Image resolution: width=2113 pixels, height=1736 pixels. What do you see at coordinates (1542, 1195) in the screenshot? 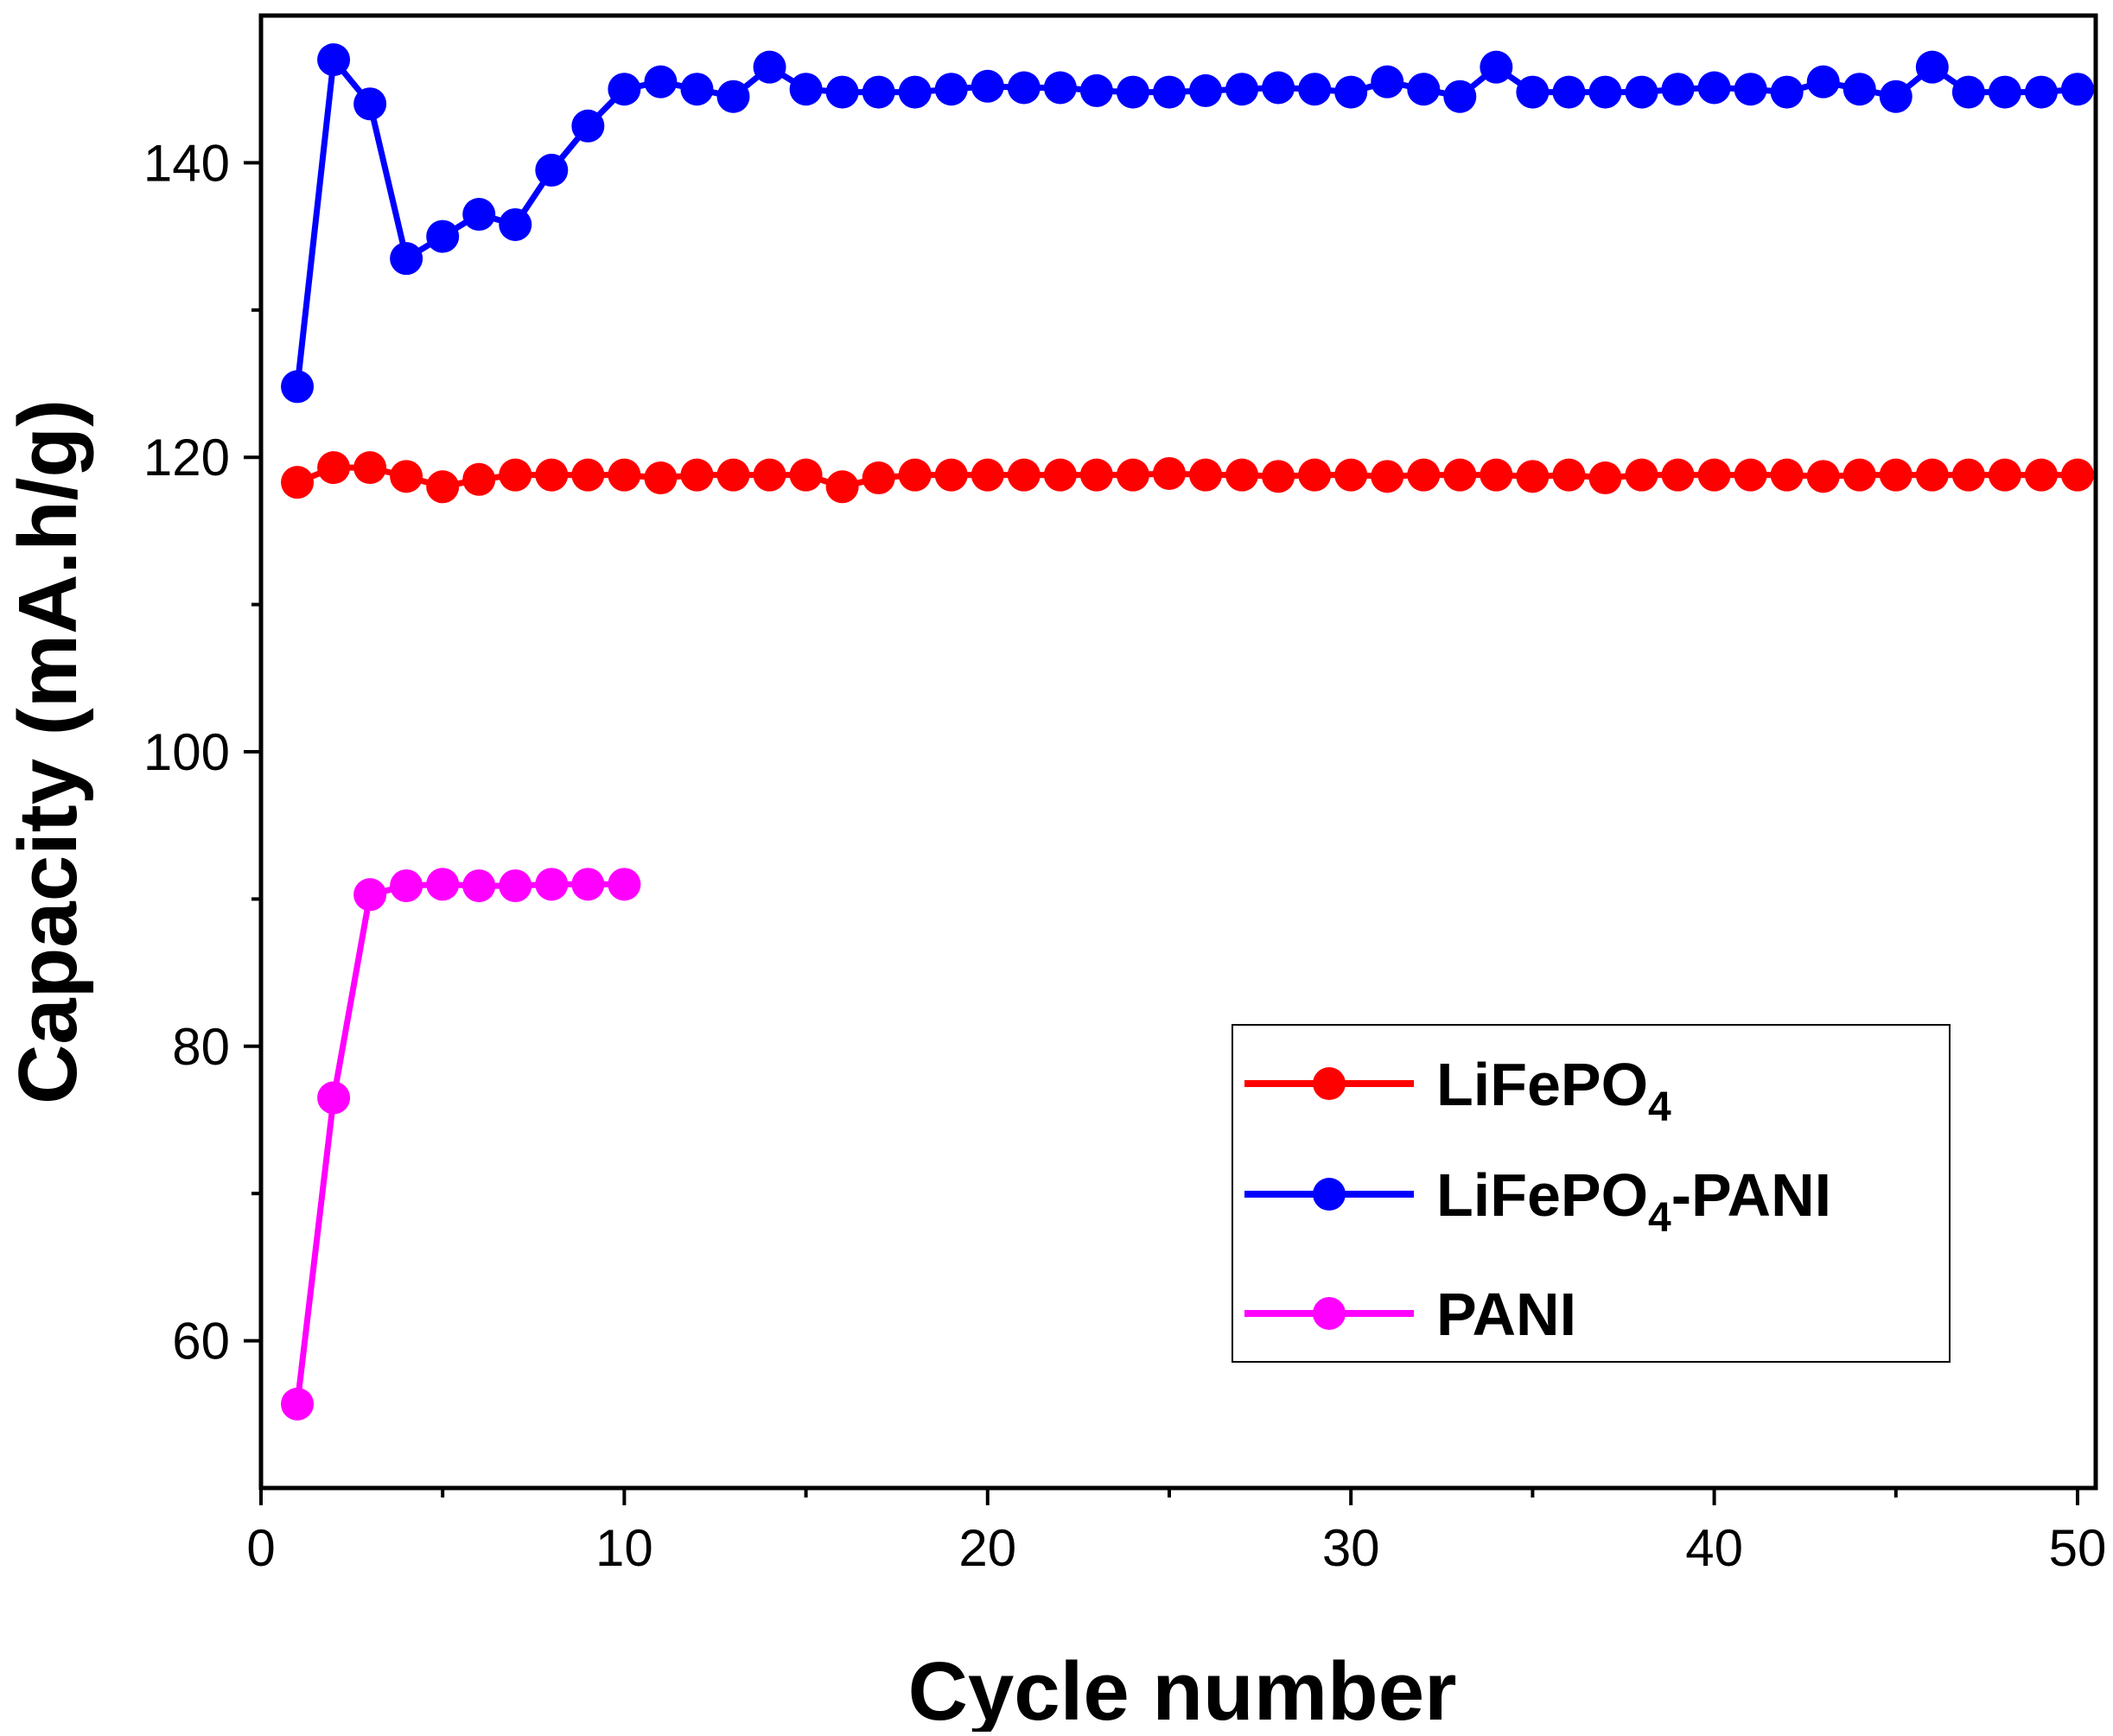
I see `legend-label-base: LiFePO` at bounding box center [1542, 1195].